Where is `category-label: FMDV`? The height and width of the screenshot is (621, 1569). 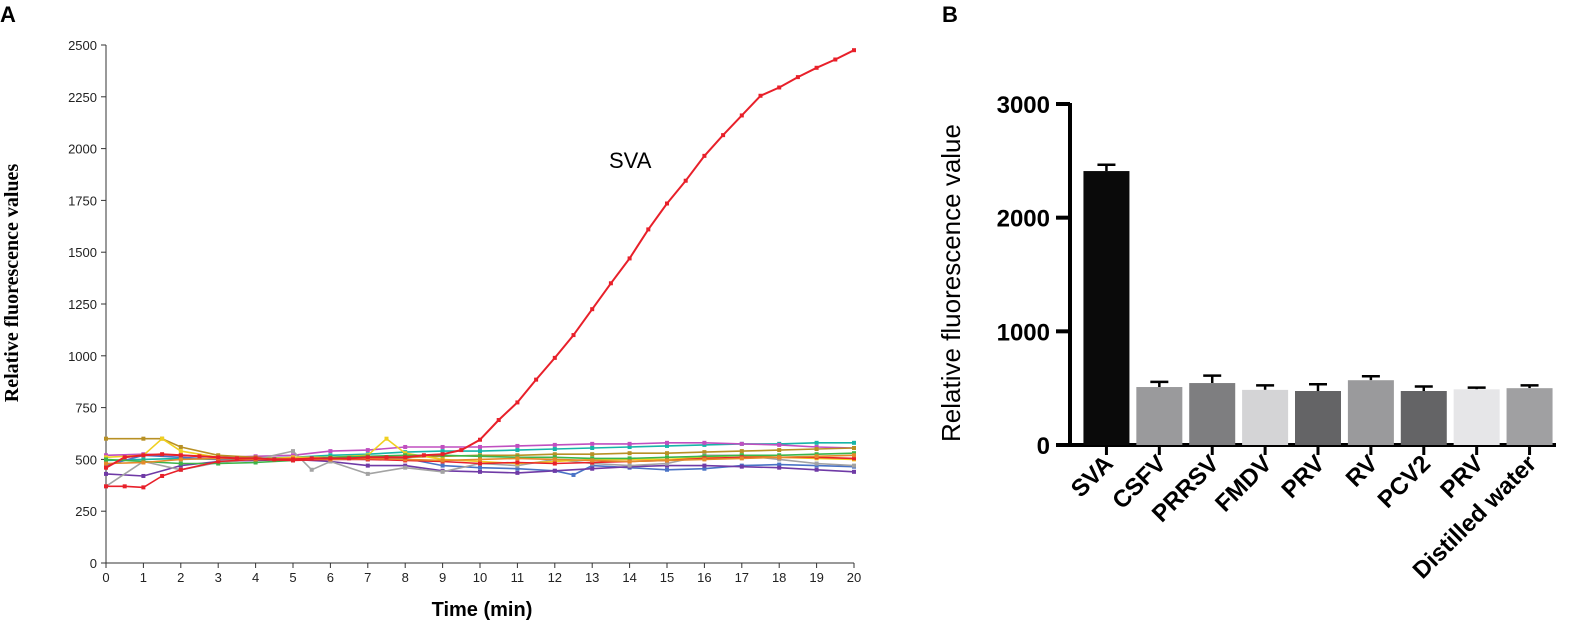
category-label: FMDV is located at coordinates (1243, 483).